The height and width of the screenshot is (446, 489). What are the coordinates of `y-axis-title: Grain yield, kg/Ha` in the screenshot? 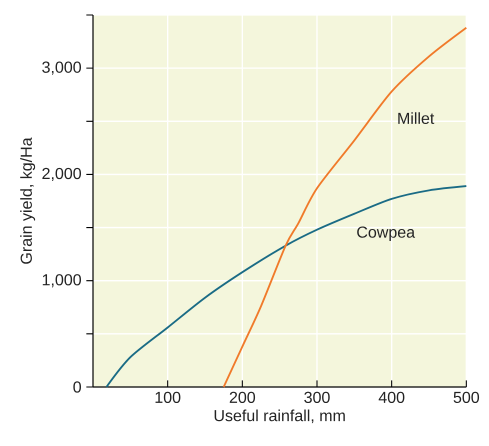 It's located at (28, 200).